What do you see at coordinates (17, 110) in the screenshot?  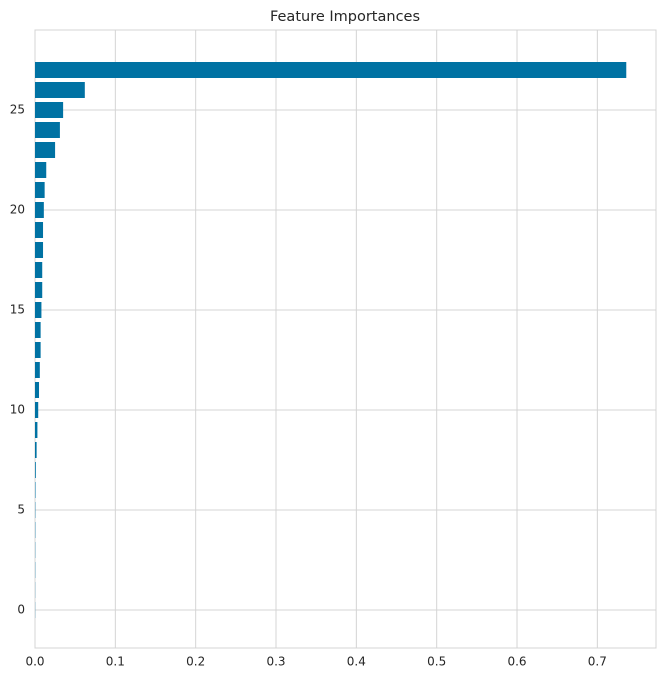 I see `y-tick-label: 25` at bounding box center [17, 110].